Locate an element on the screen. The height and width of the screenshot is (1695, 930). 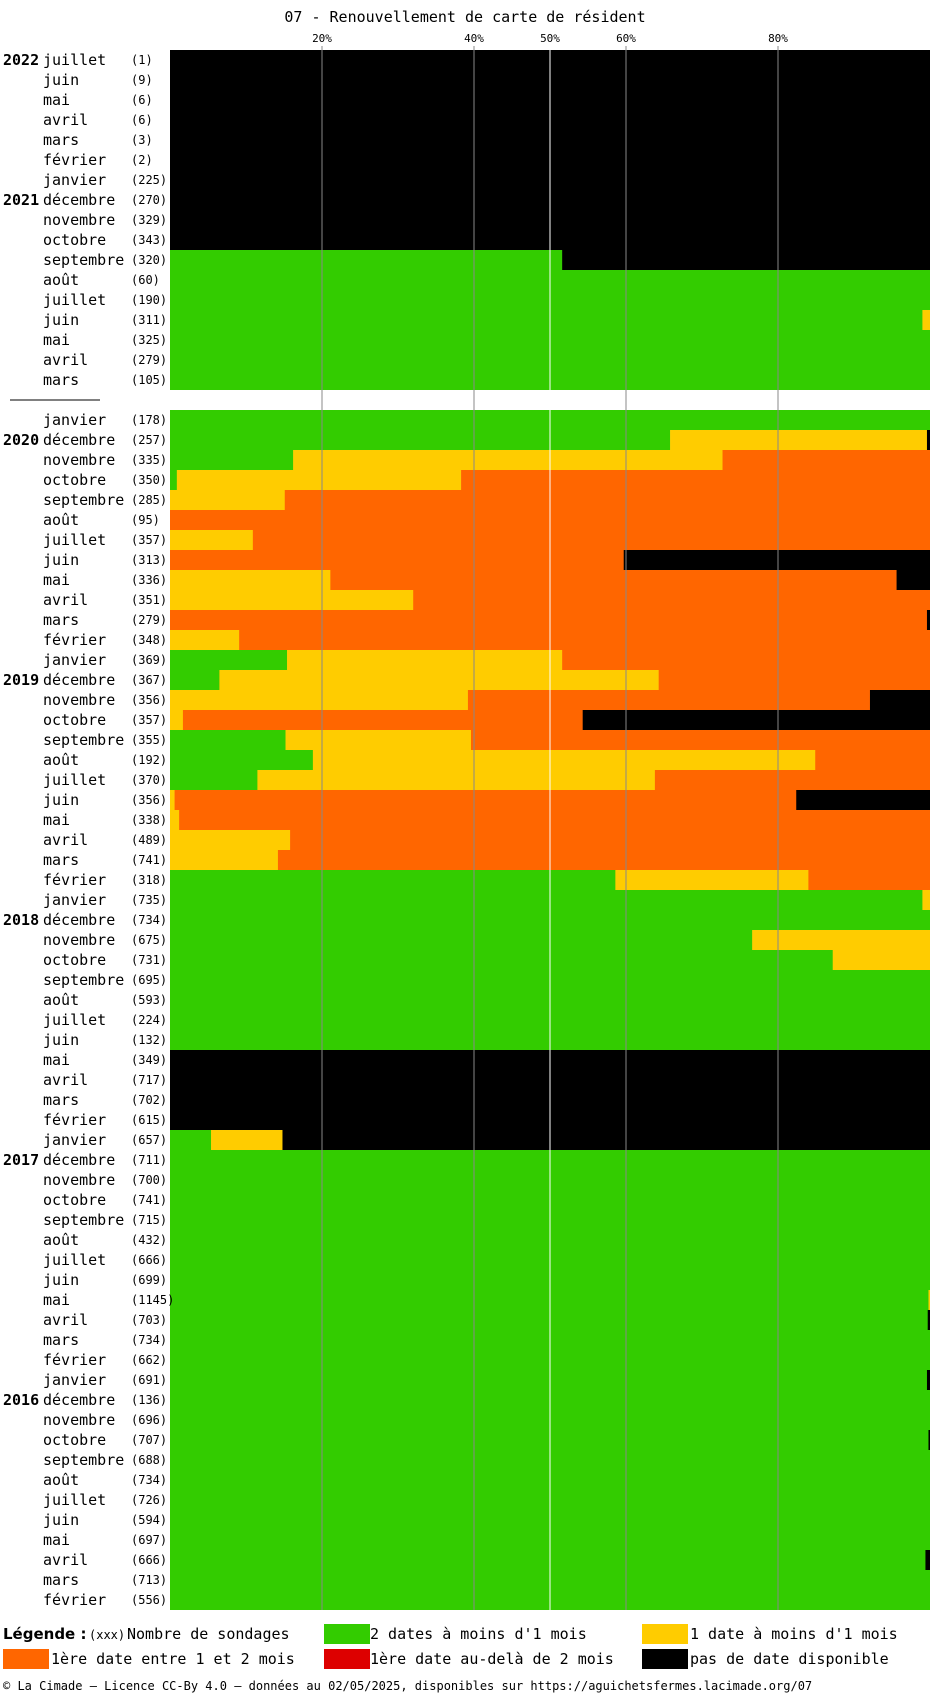
count-label: (349) is located at coordinates (149, 1060).